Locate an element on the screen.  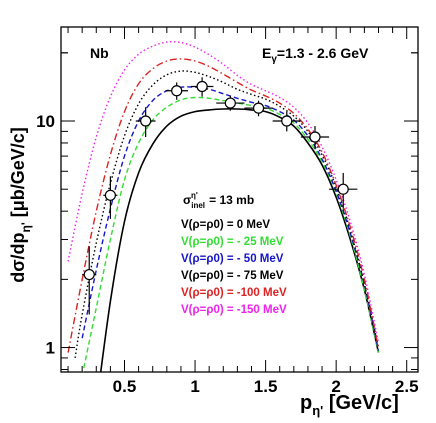
legend-entry-4: V(ρ=ρ0) = -100 MeV is located at coordinates (234, 293).